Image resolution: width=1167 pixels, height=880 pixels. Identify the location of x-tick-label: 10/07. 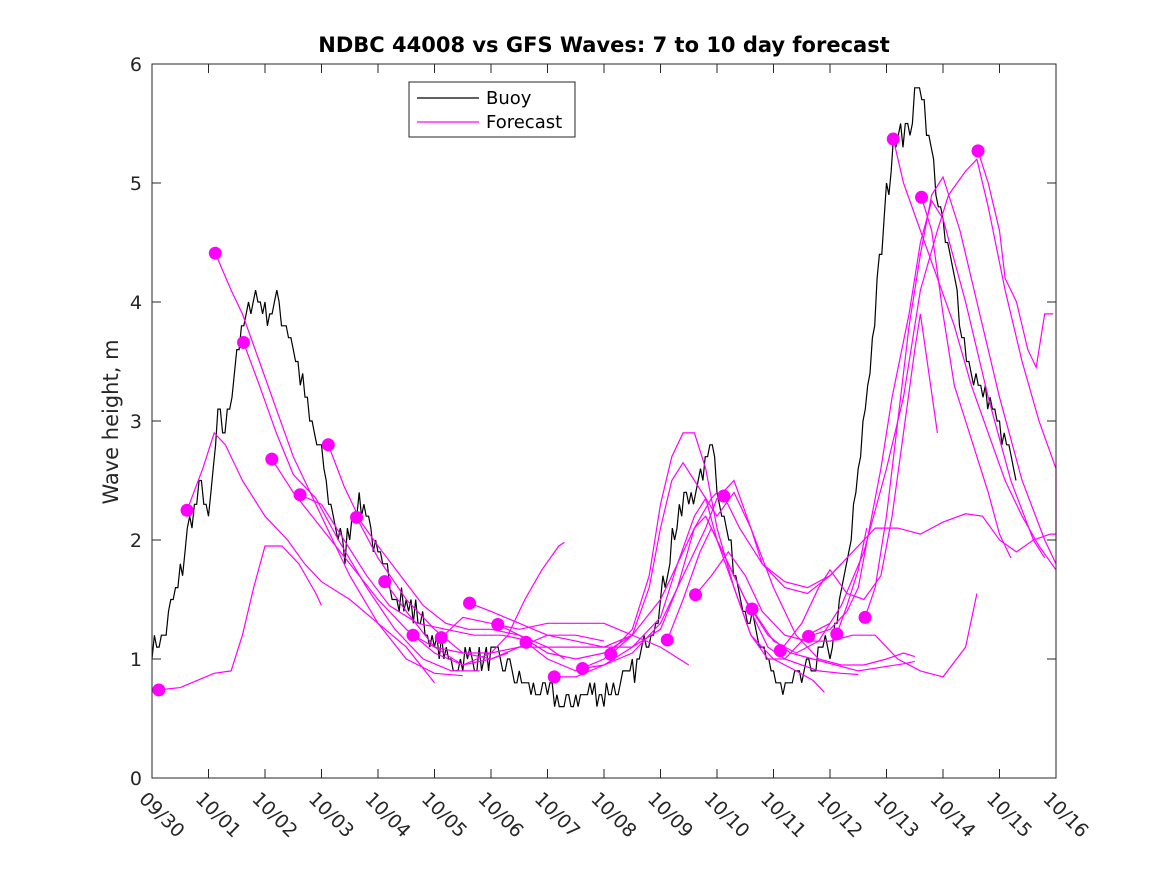
(557, 815).